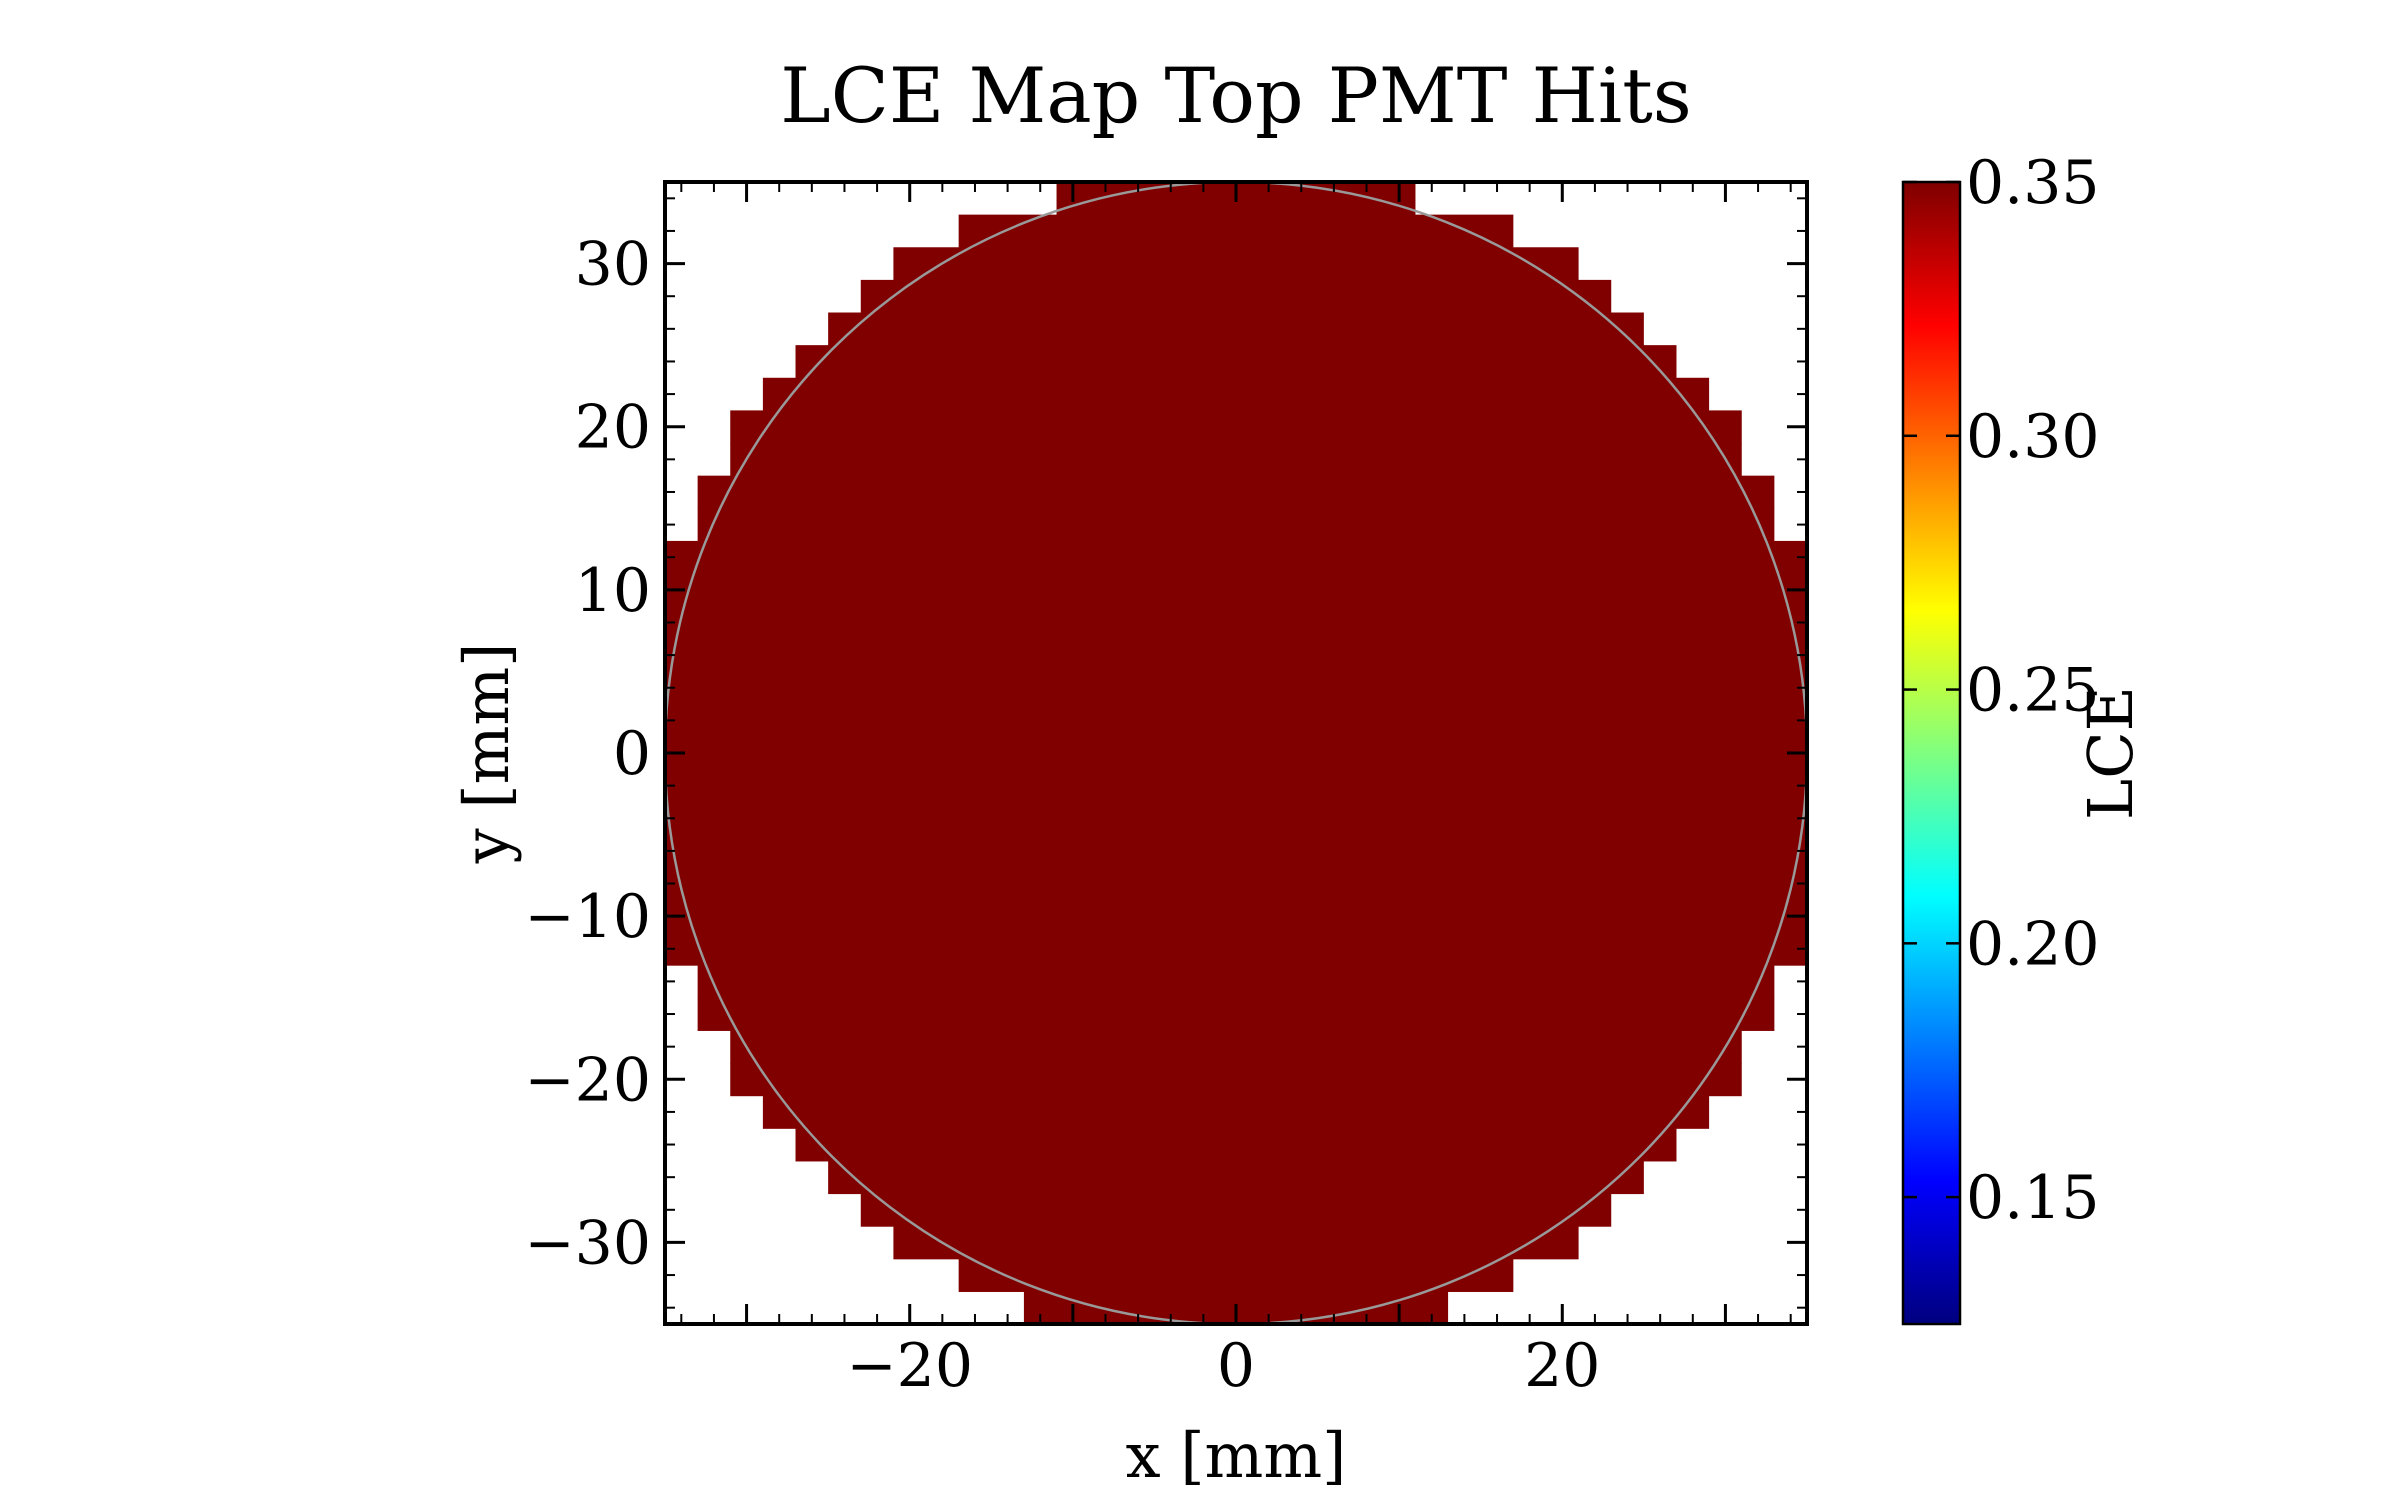 Image resolution: width=2400 pixels, height=1500 pixels. I want to click on y-tick-label: −30, so click(587, 1243).